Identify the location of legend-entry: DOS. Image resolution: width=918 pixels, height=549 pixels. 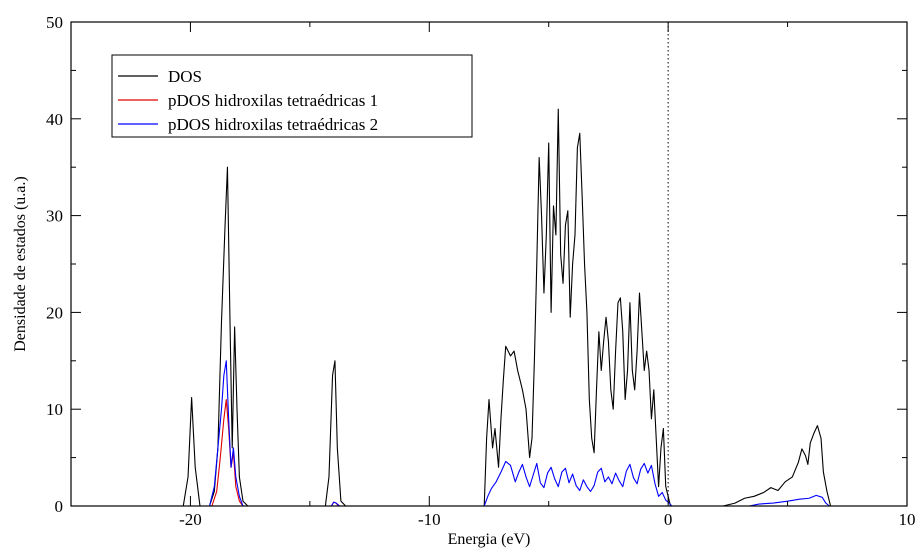
(160, 76).